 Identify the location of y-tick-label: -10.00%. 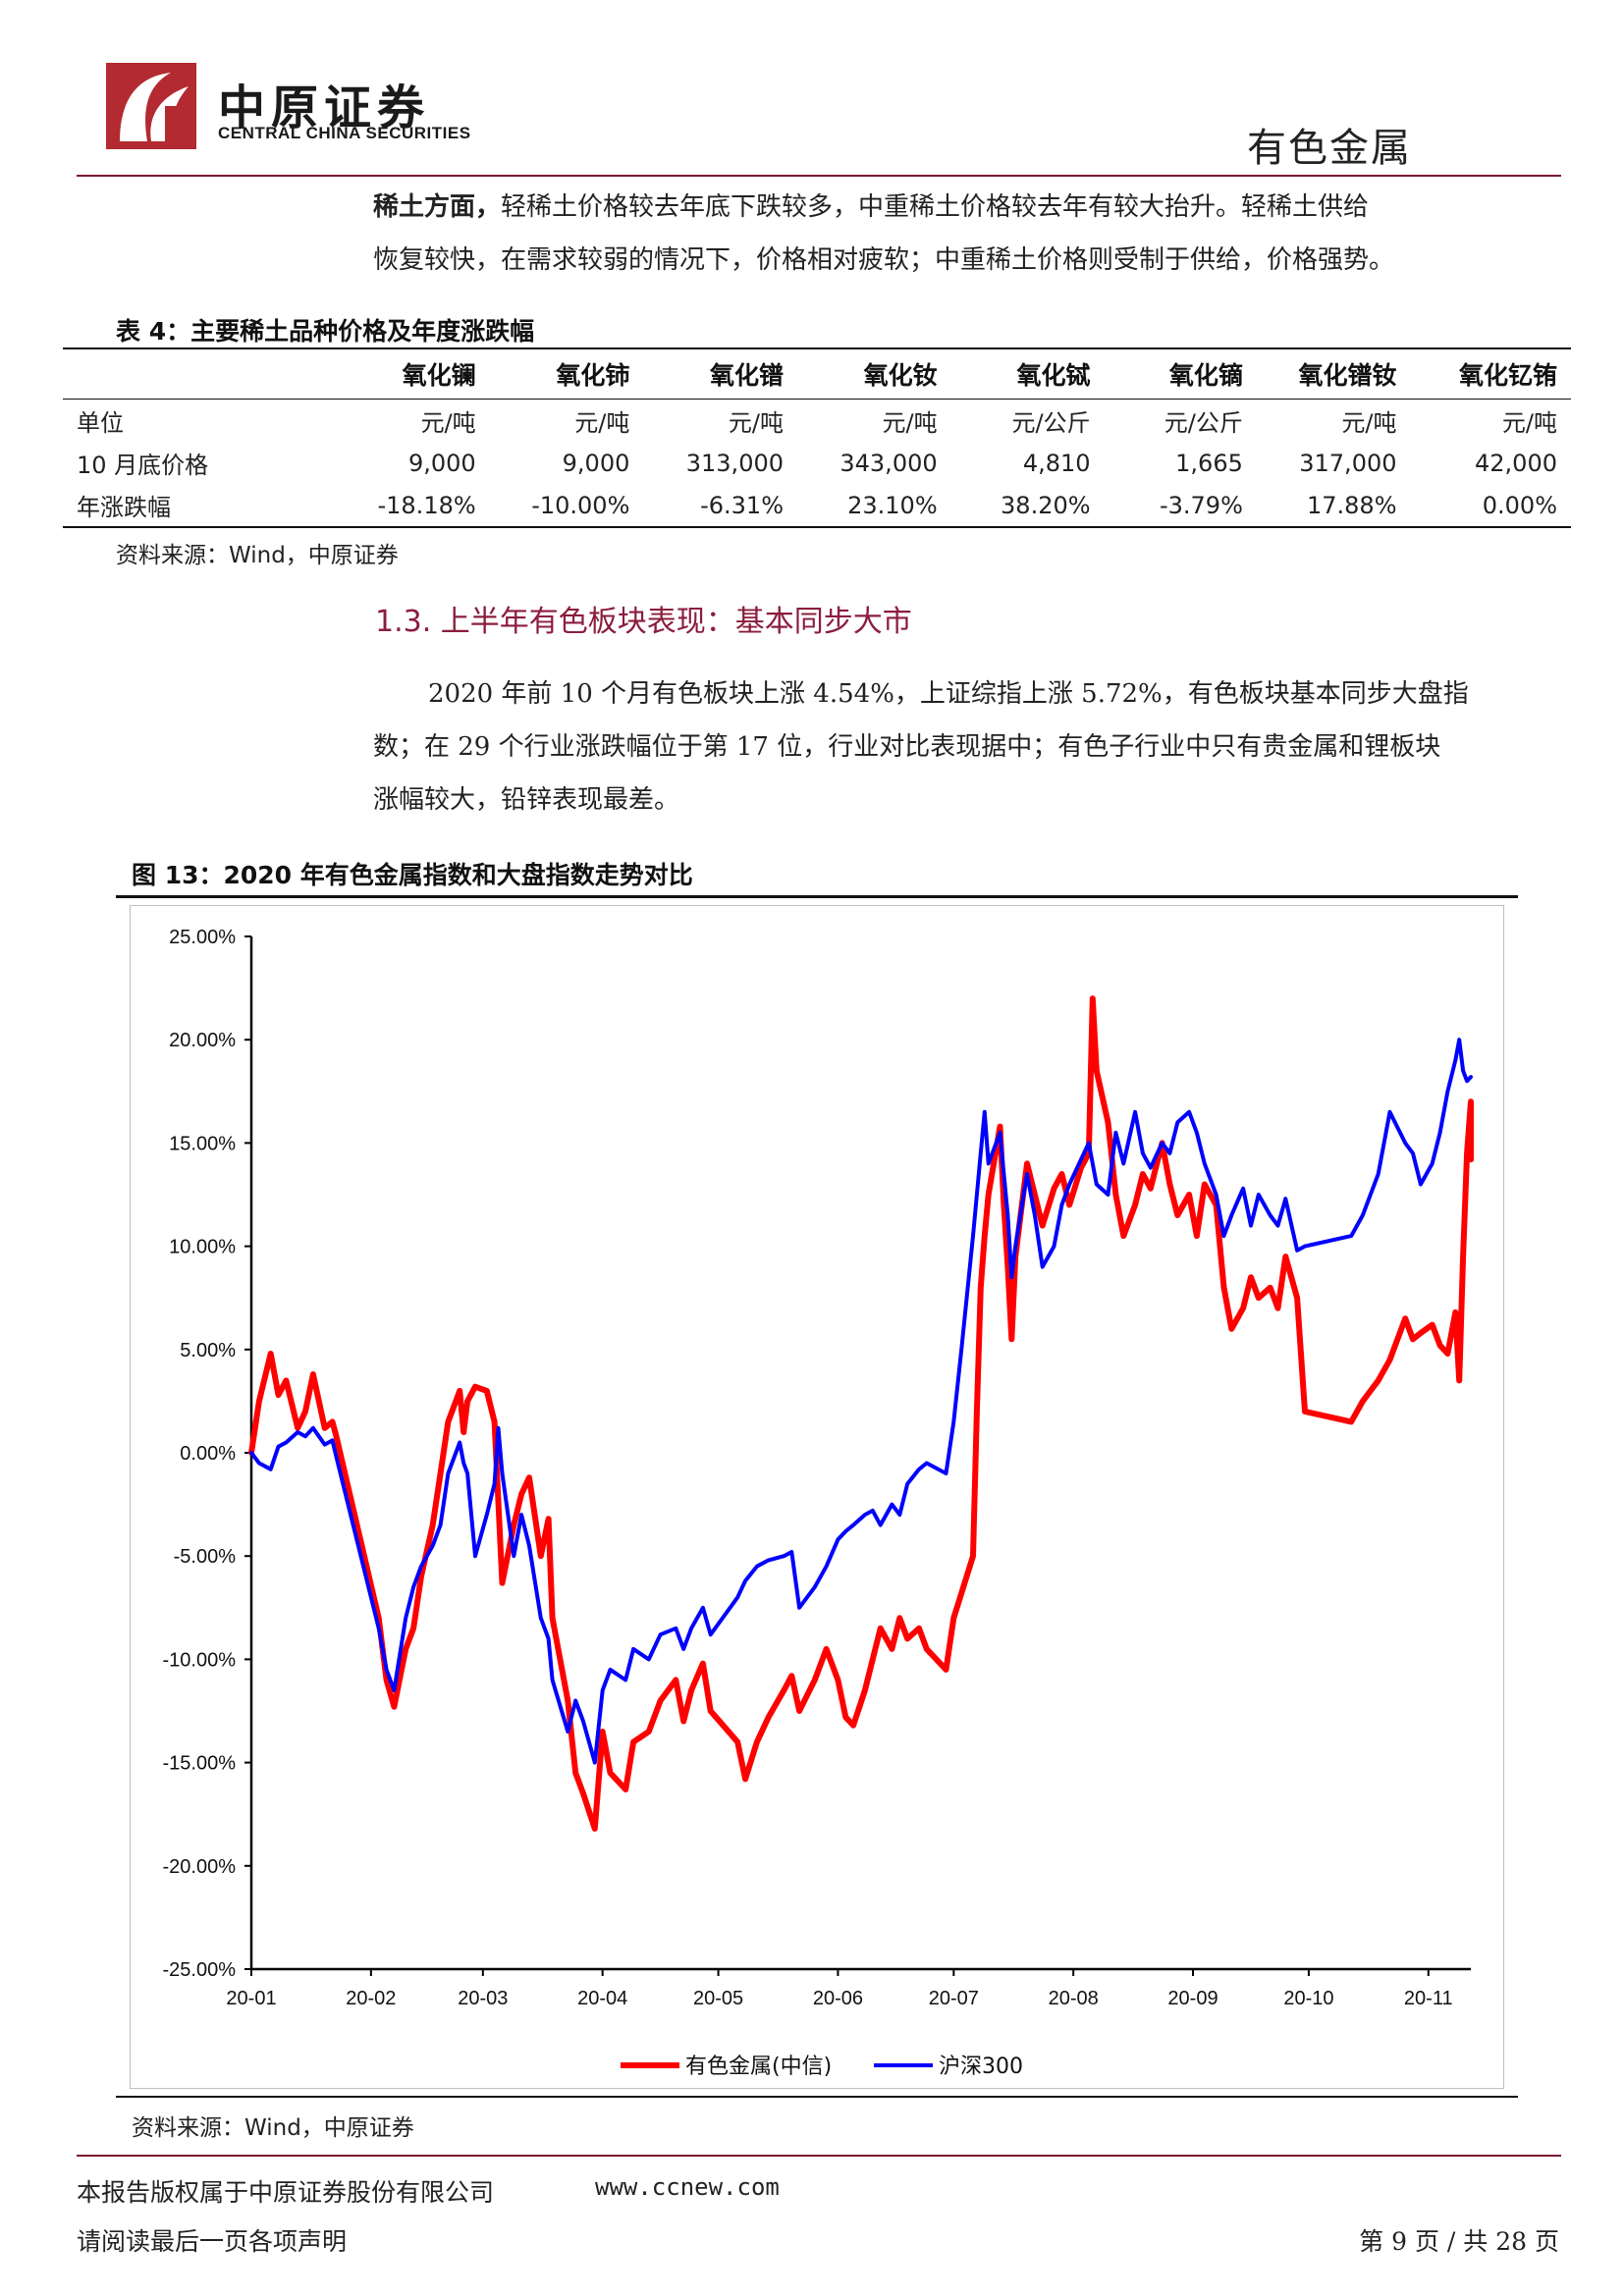
(200, 1660).